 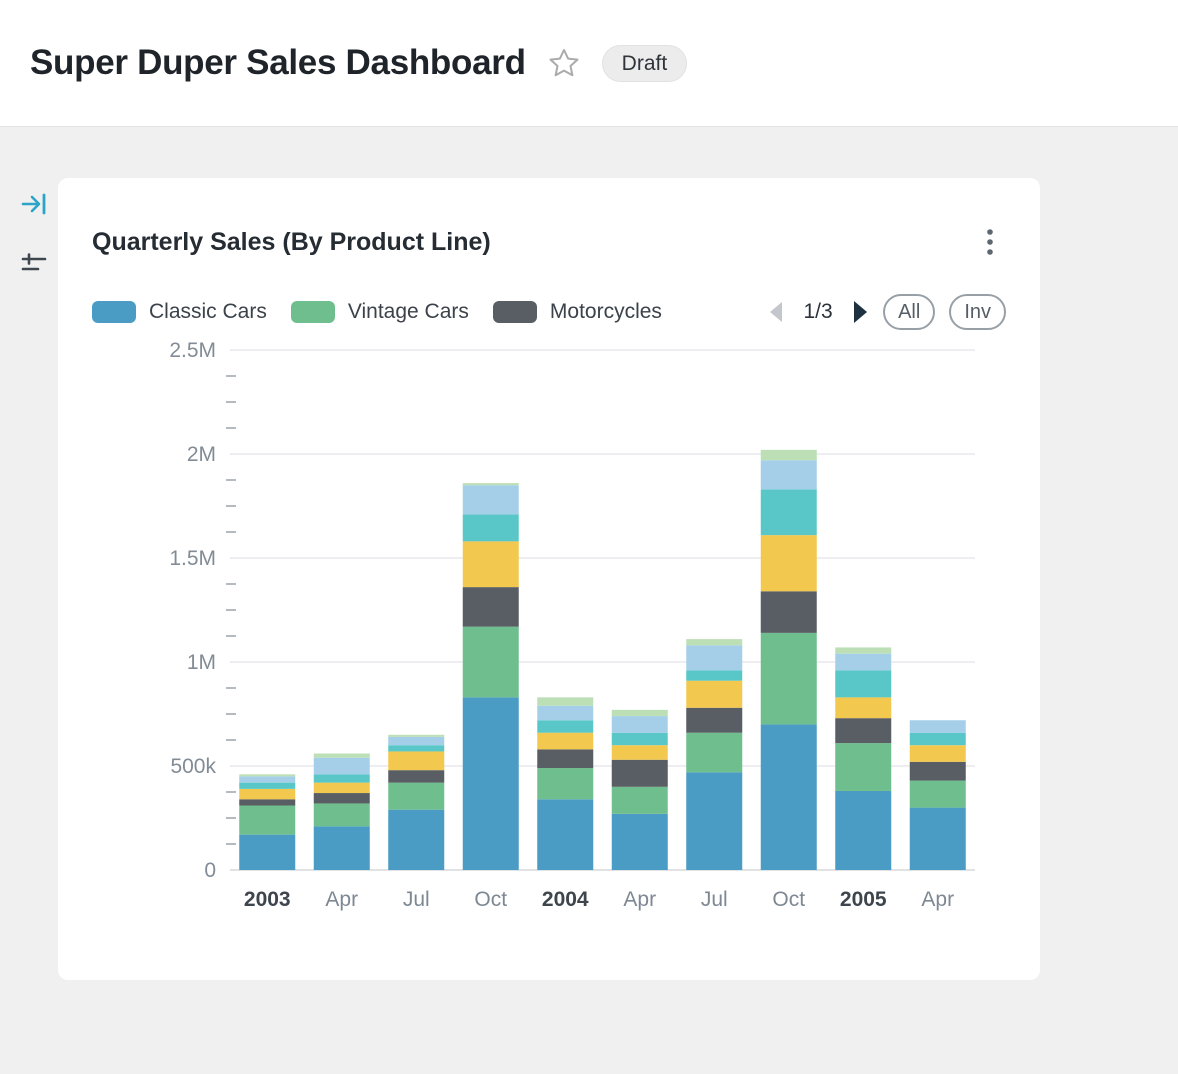 What do you see at coordinates (863, 899) in the screenshot?
I see `svg-text: 2005` at bounding box center [863, 899].